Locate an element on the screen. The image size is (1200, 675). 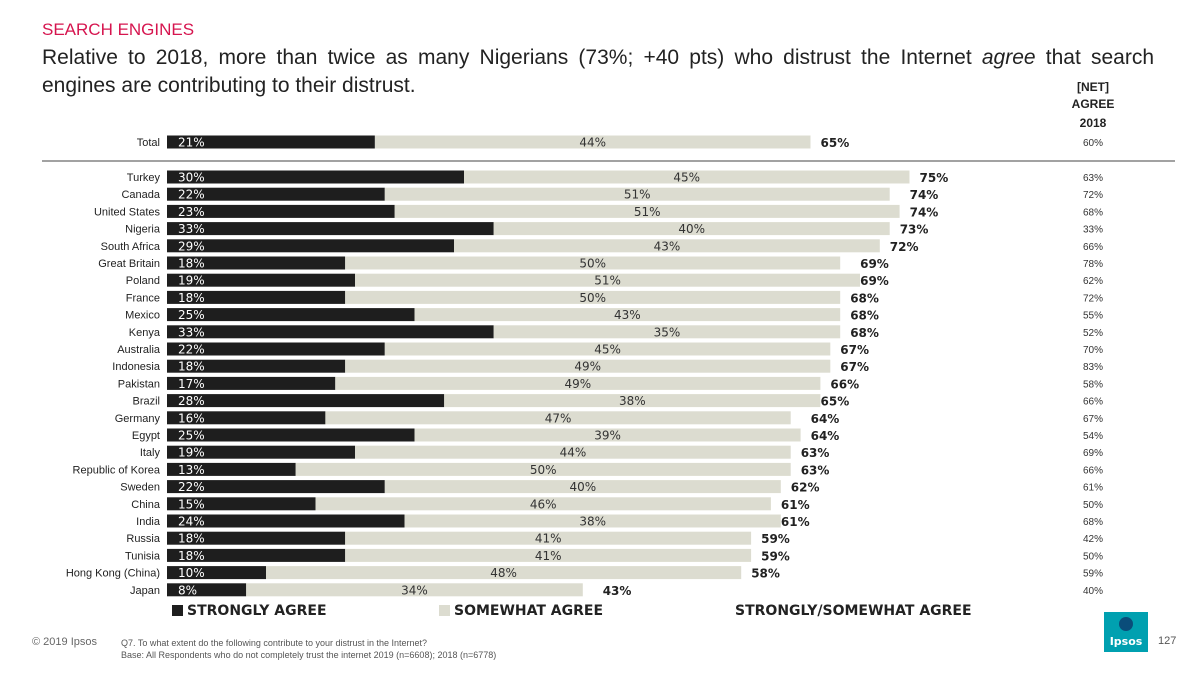
label-total-agree: 66% is located at coordinates (844, 384).